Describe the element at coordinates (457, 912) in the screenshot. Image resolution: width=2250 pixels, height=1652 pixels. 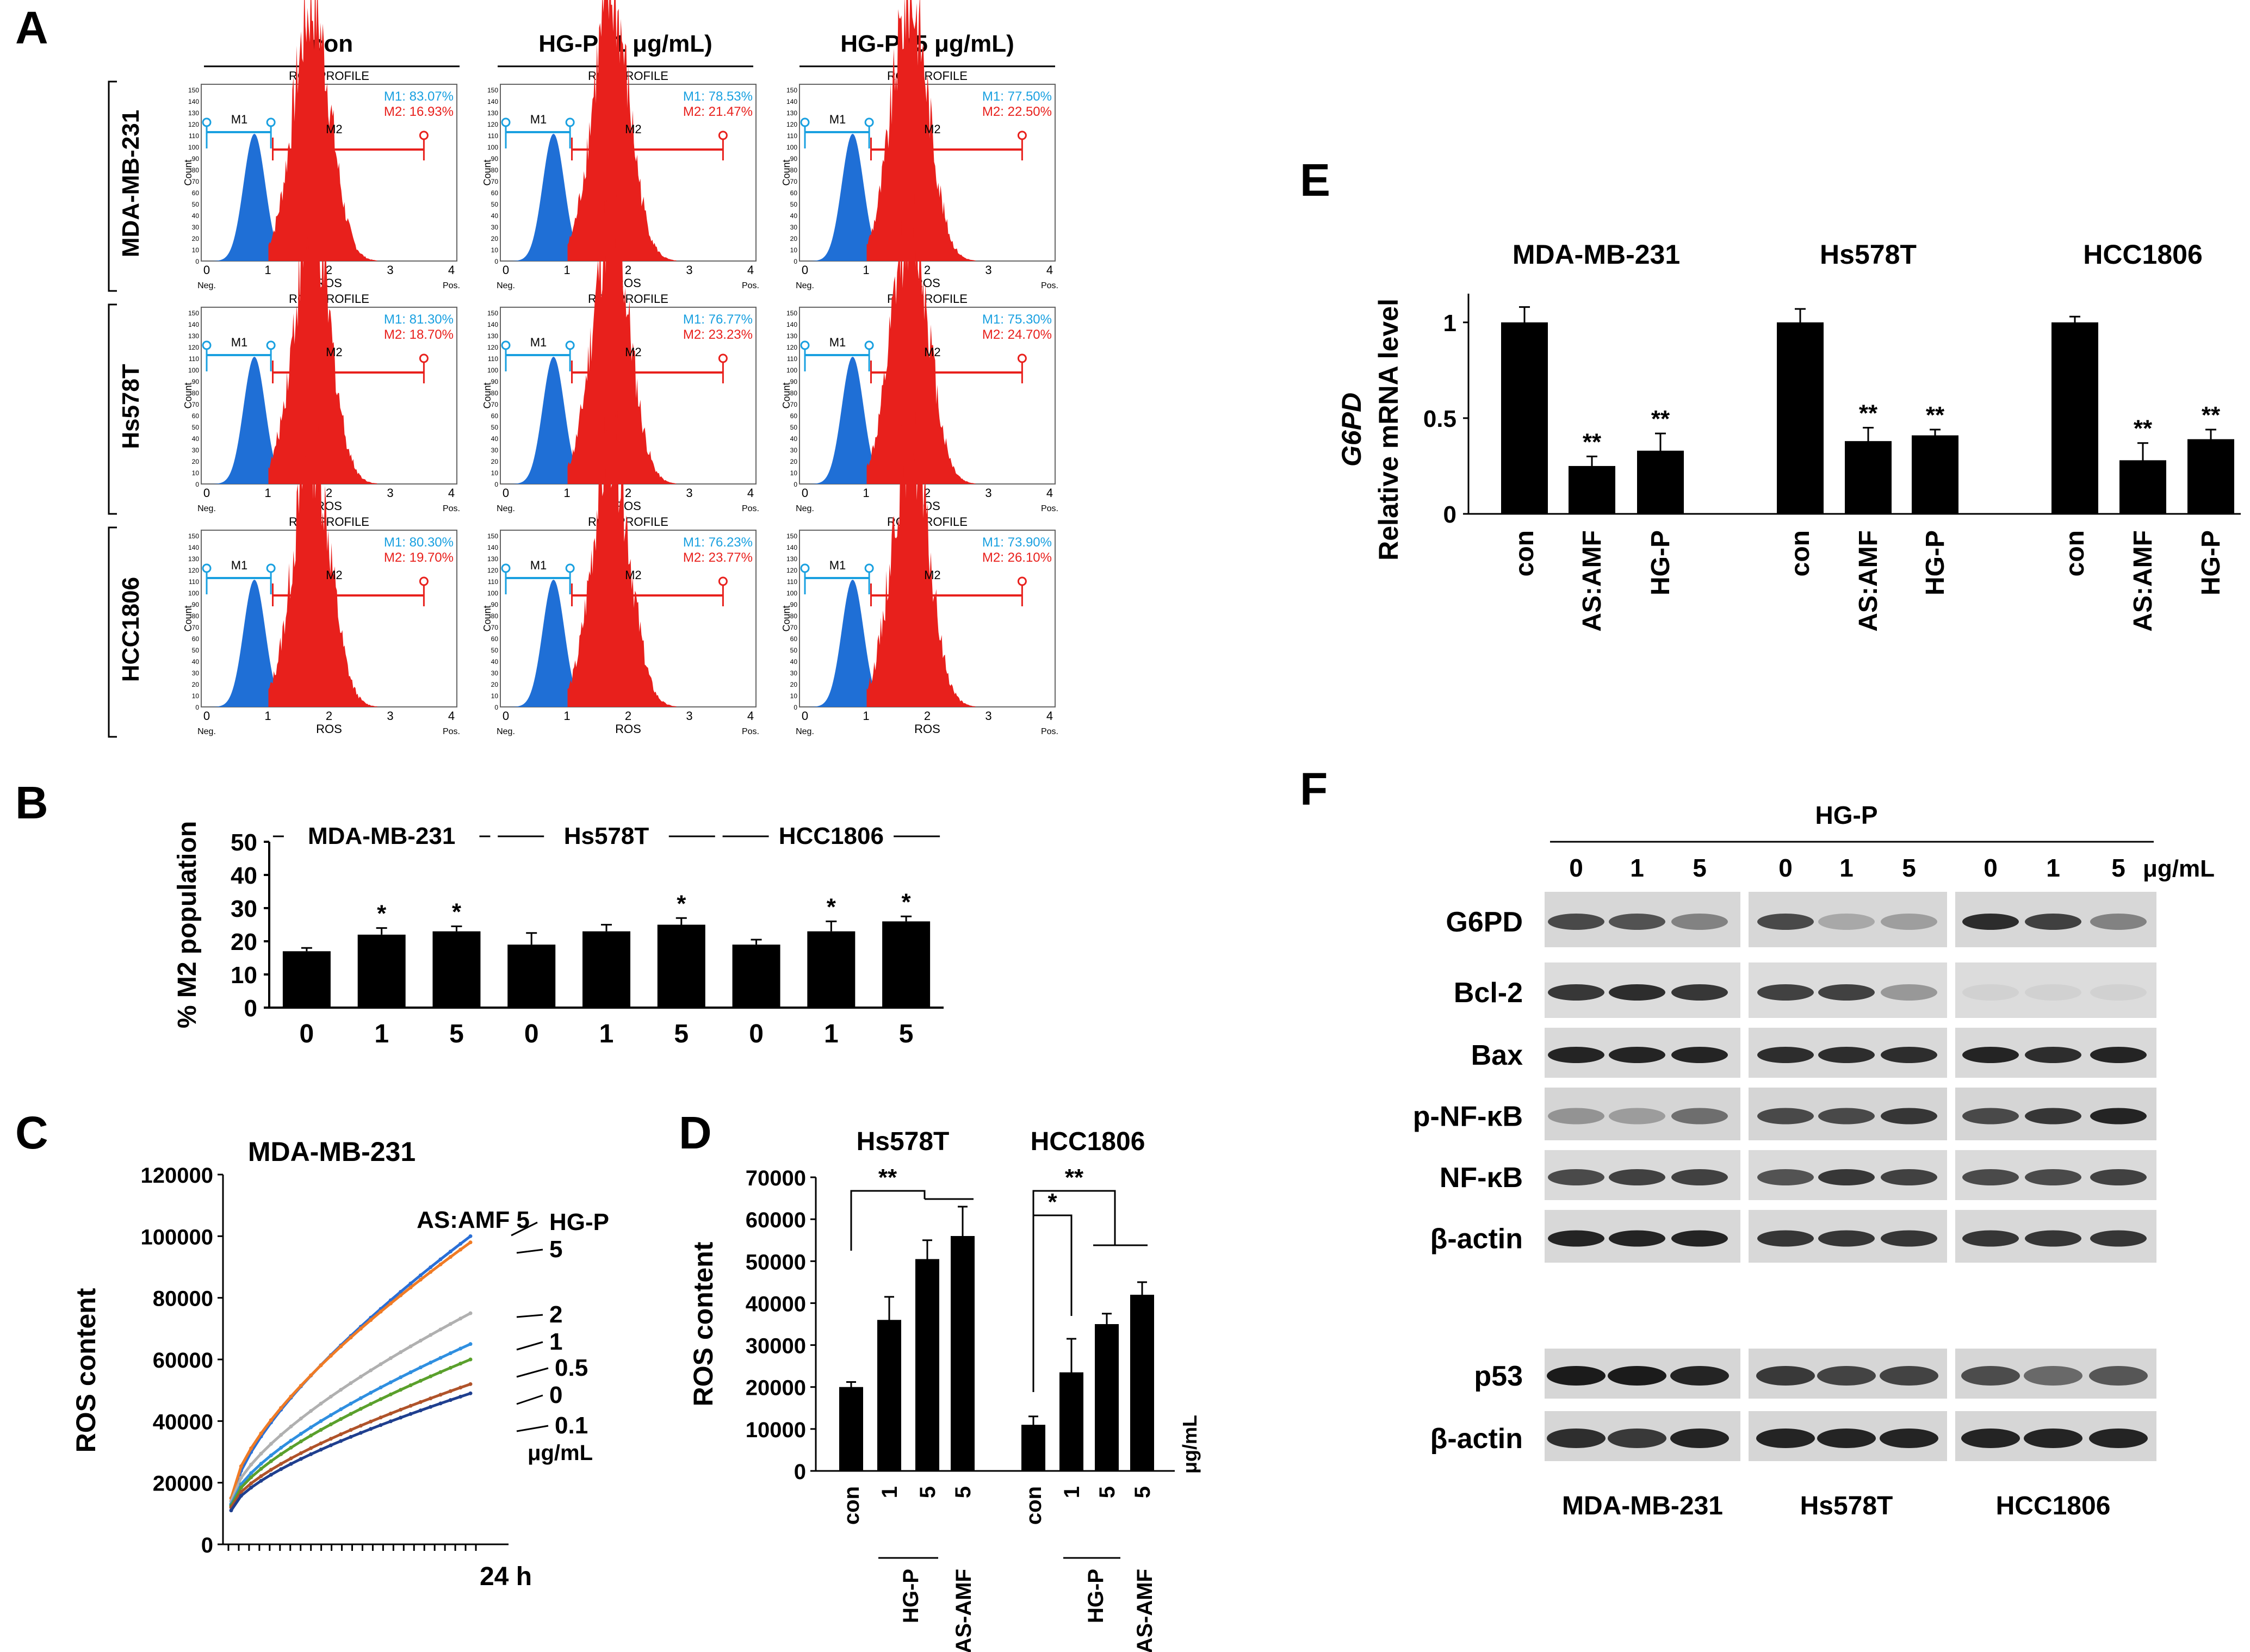
I see `significance: *` at that location.